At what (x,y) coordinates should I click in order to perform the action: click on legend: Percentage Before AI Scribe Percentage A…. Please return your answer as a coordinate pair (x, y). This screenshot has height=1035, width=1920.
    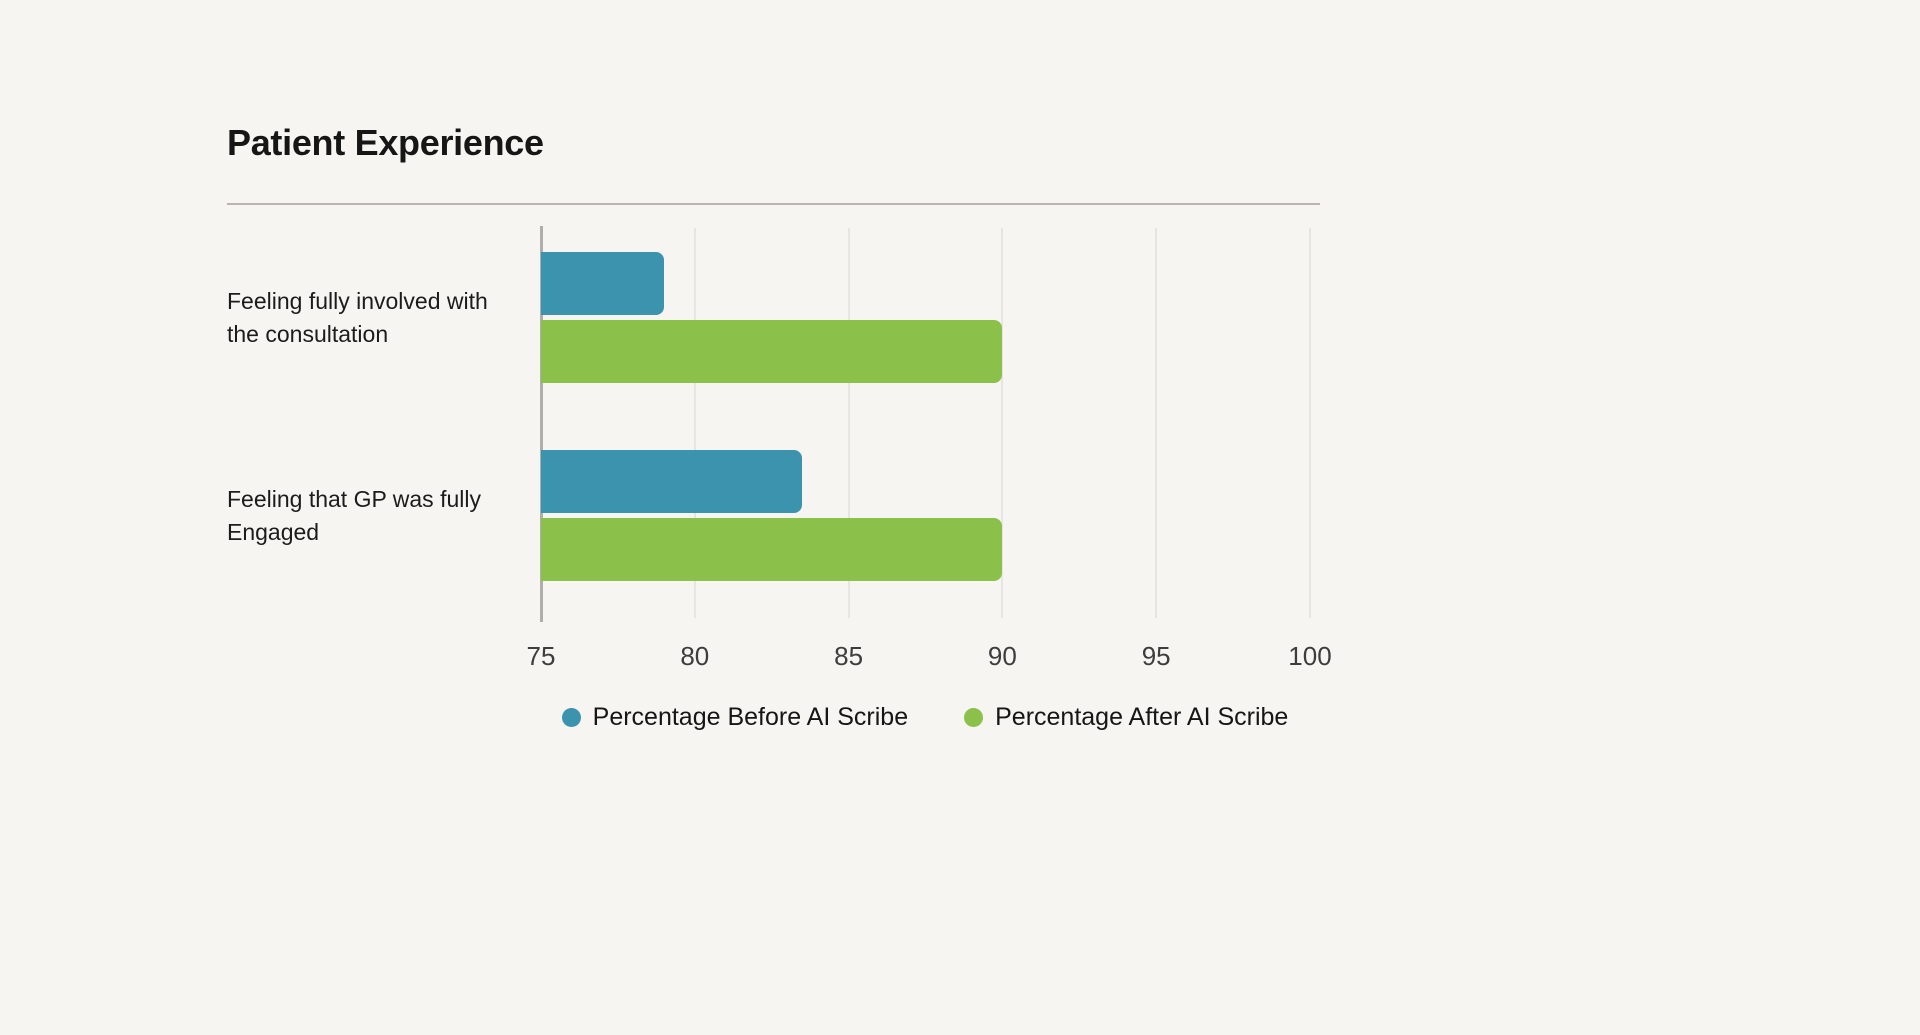
    Looking at the image, I should click on (925, 717).